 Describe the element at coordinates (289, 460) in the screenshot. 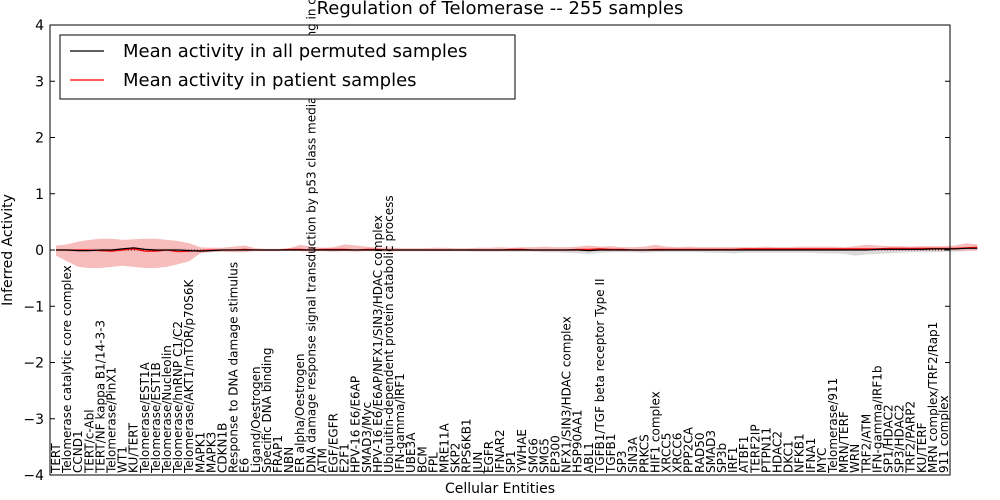

I see `x-tick-label: NBN` at that location.